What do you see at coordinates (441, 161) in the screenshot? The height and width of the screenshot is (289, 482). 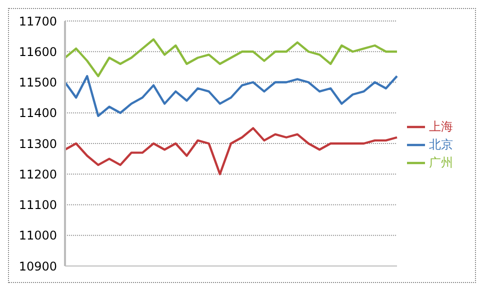 I see `legend-label: 广州` at bounding box center [441, 161].